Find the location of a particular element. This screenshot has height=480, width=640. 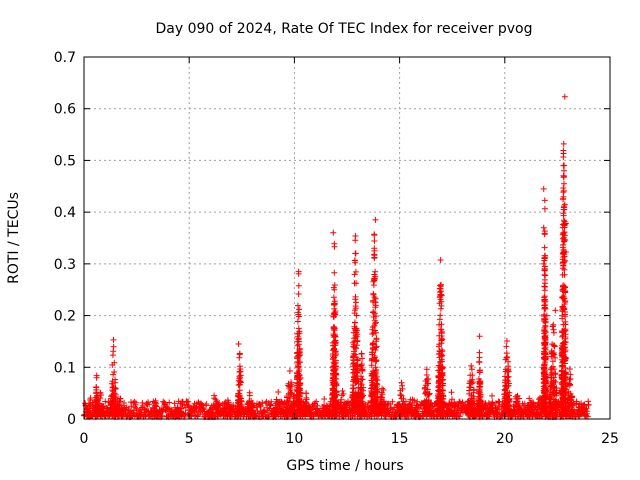

x-tick-label: 5 is located at coordinates (189, 439).